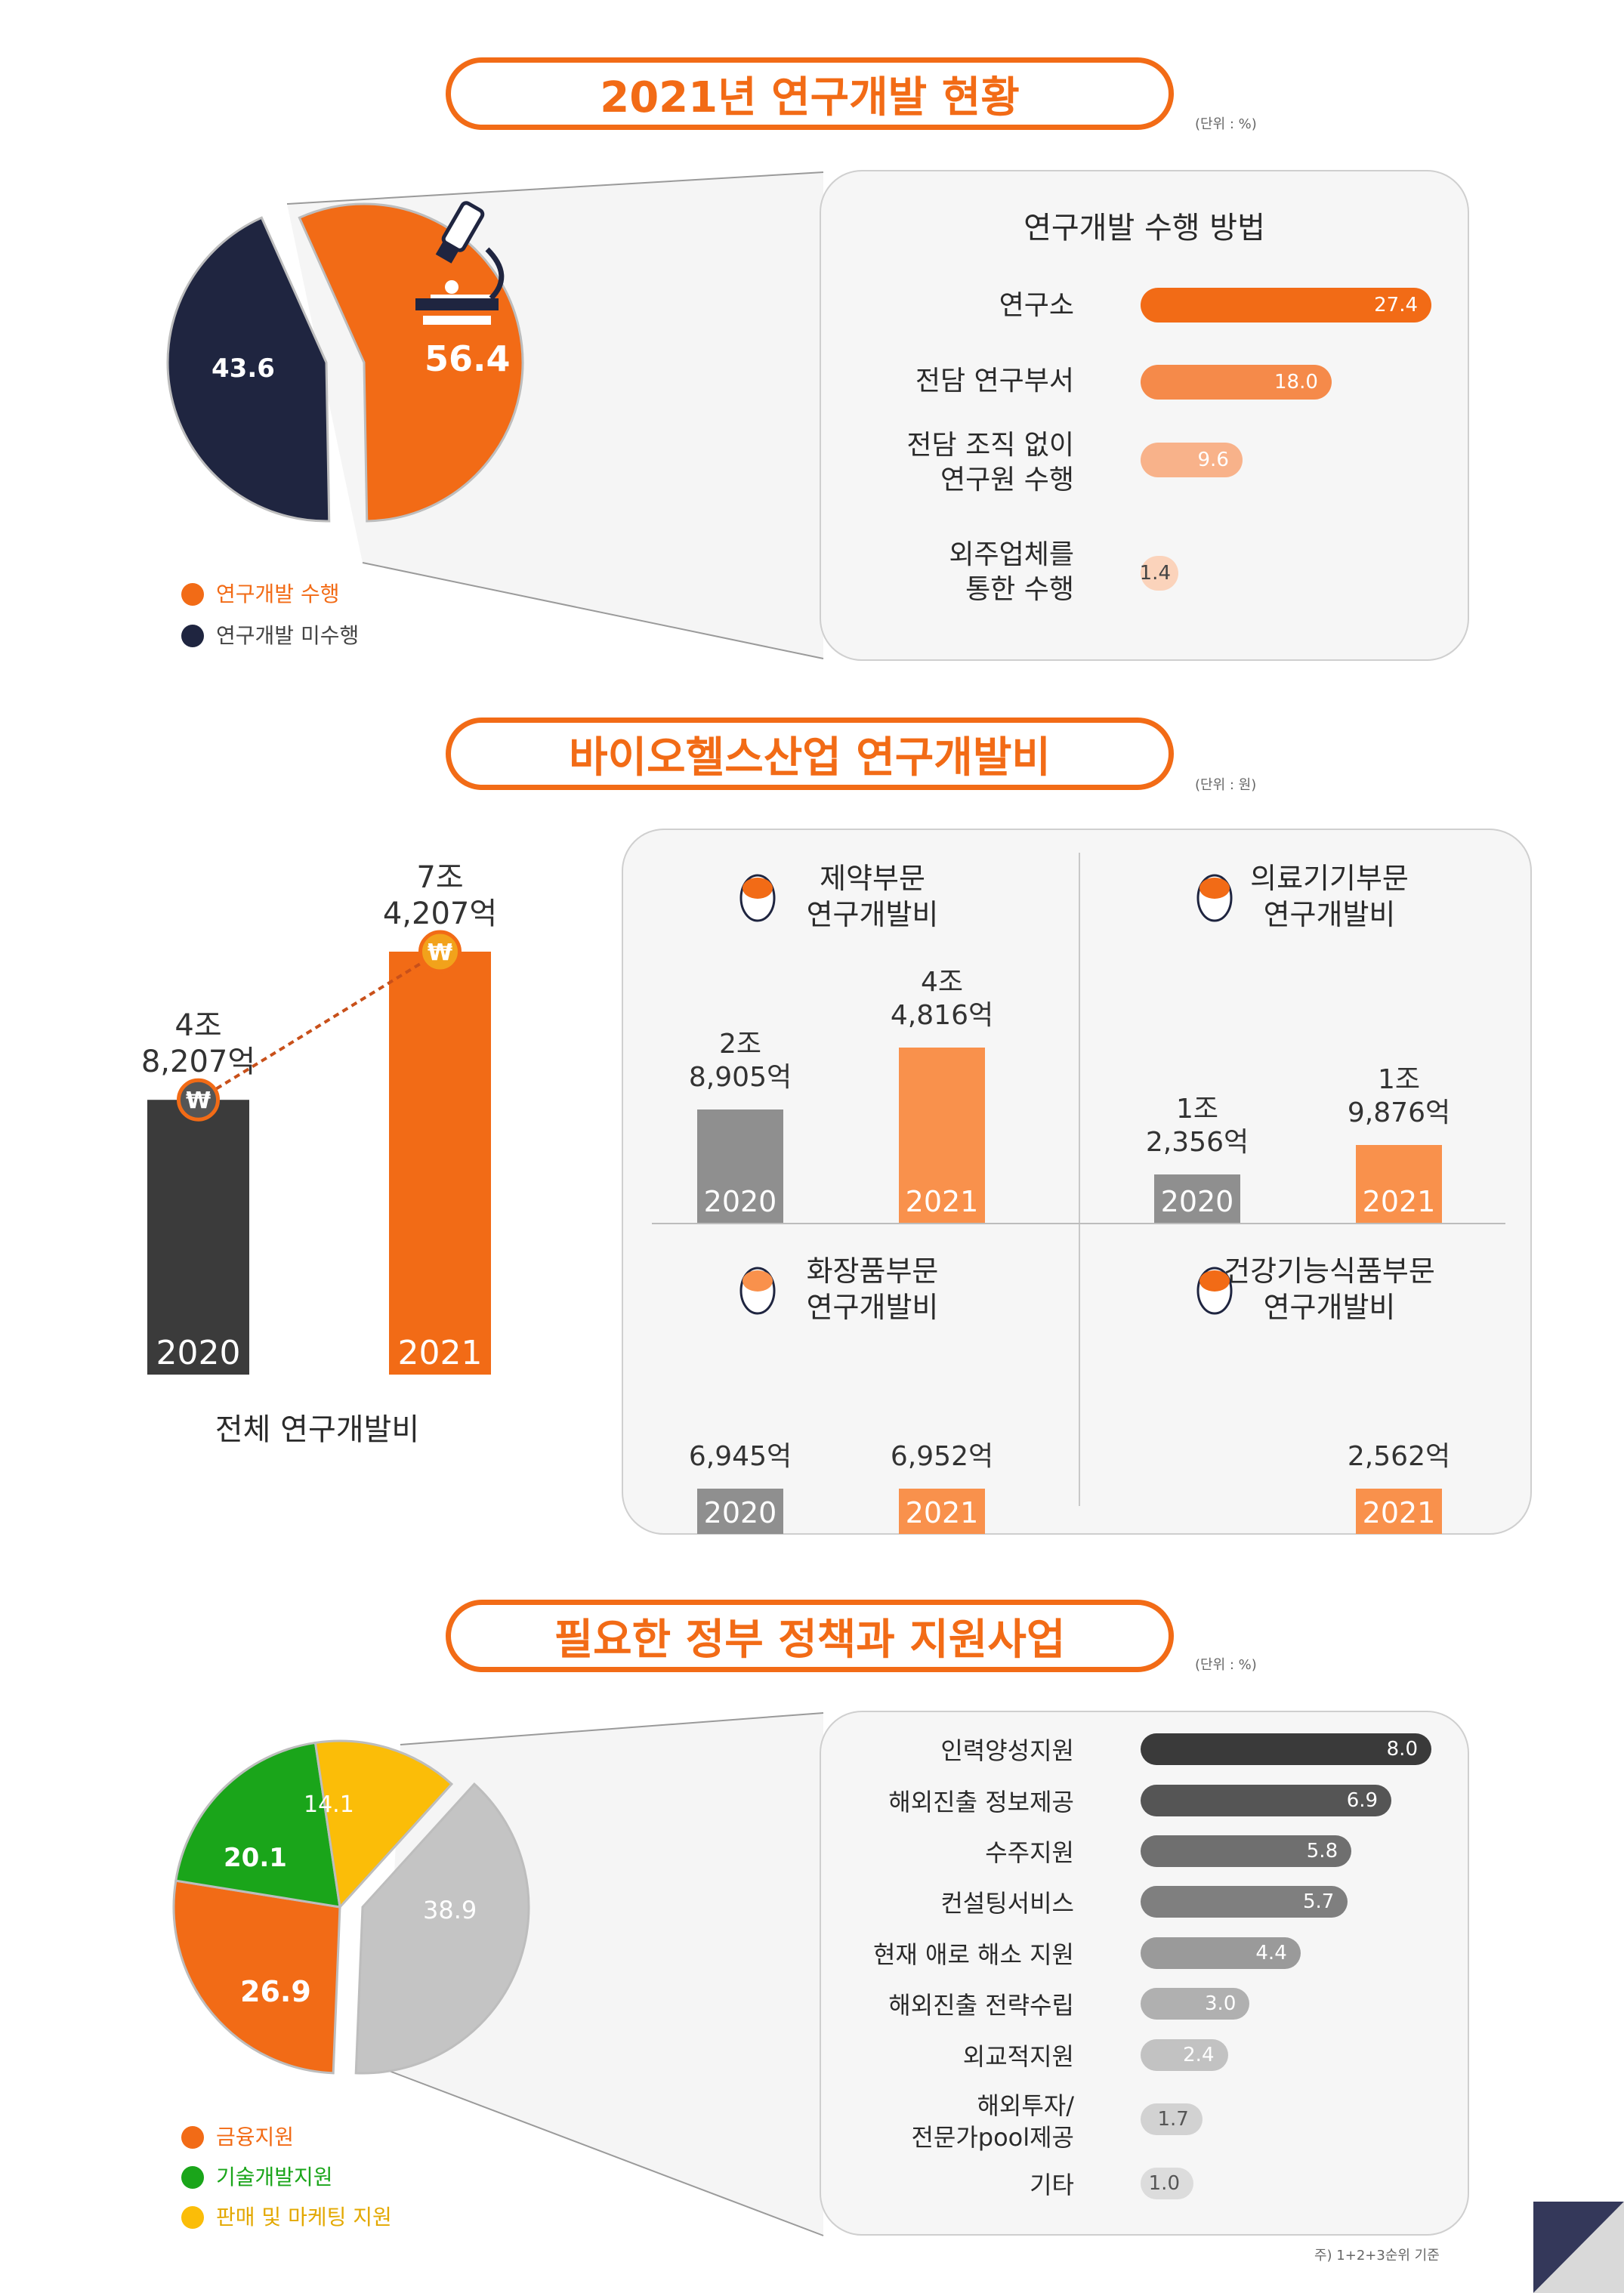 Image resolution: width=1624 pixels, height=2293 pixels. What do you see at coordinates (990, 462) in the screenshot?
I see `method-label-2: 전담 조직 없이 연구원 수행` at bounding box center [990, 462].